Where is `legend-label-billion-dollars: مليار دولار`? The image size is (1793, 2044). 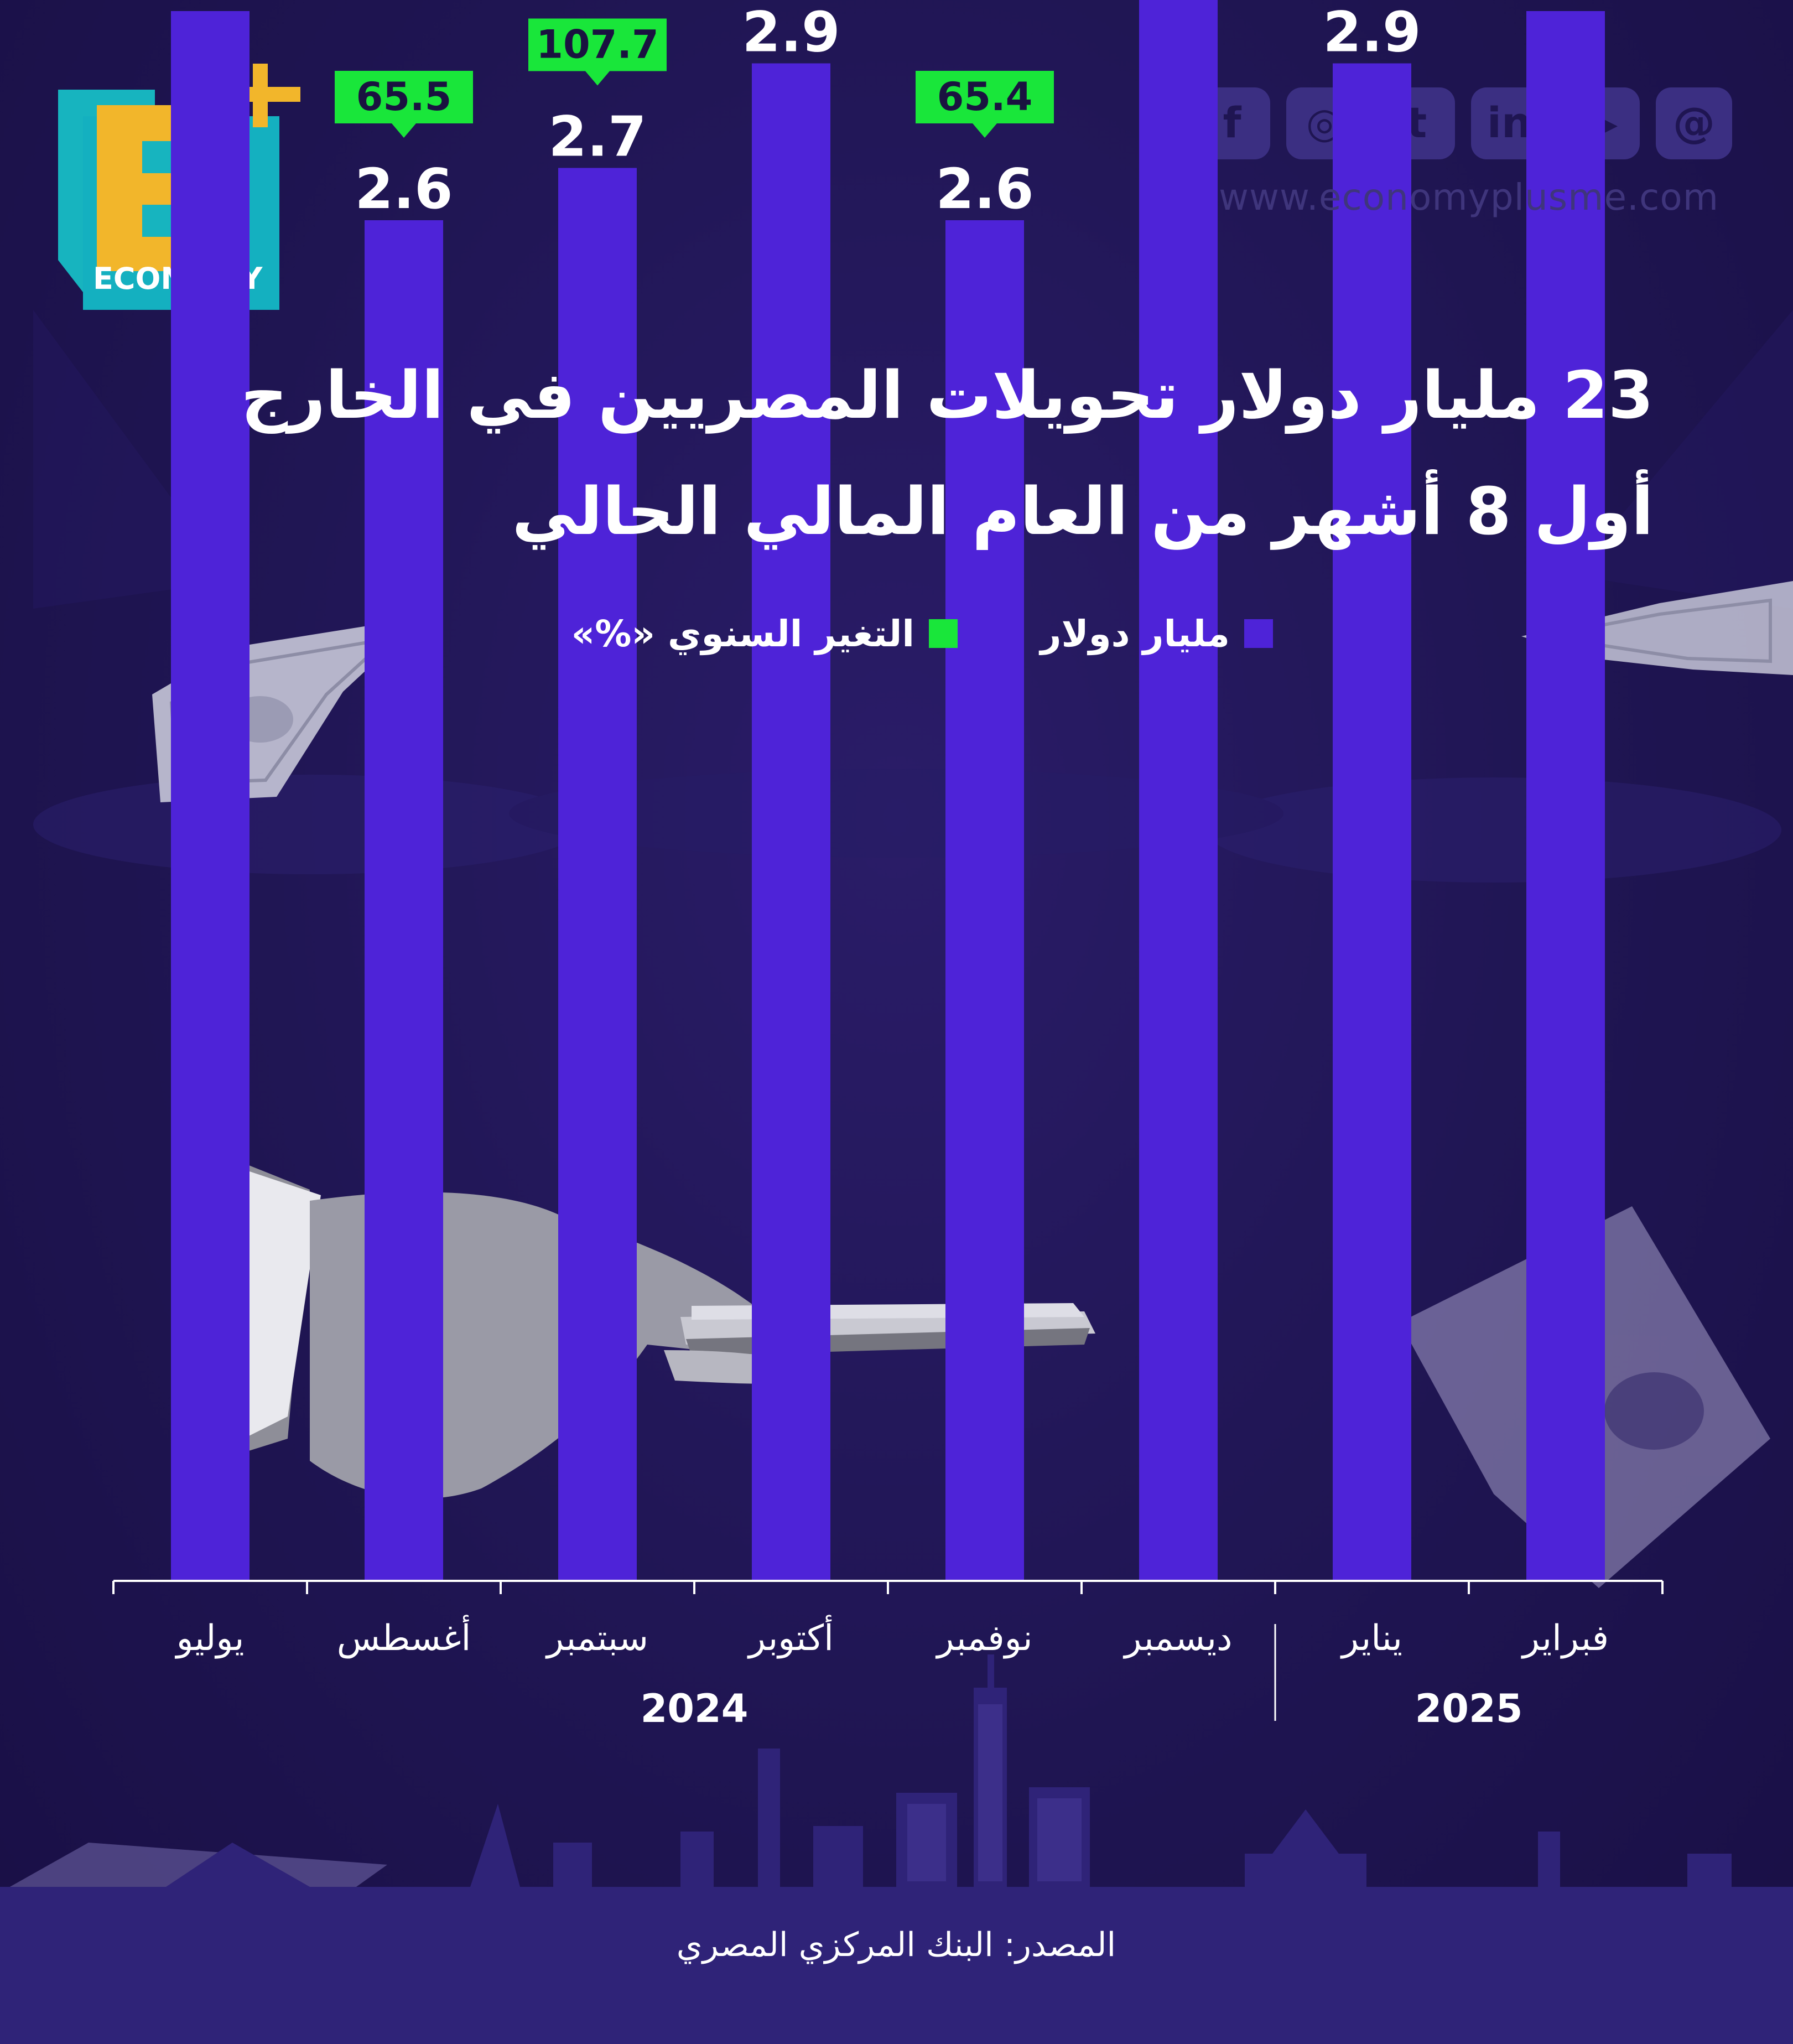
legend-label-billion-dollars: مليار دولار is located at coordinates (1135, 633).